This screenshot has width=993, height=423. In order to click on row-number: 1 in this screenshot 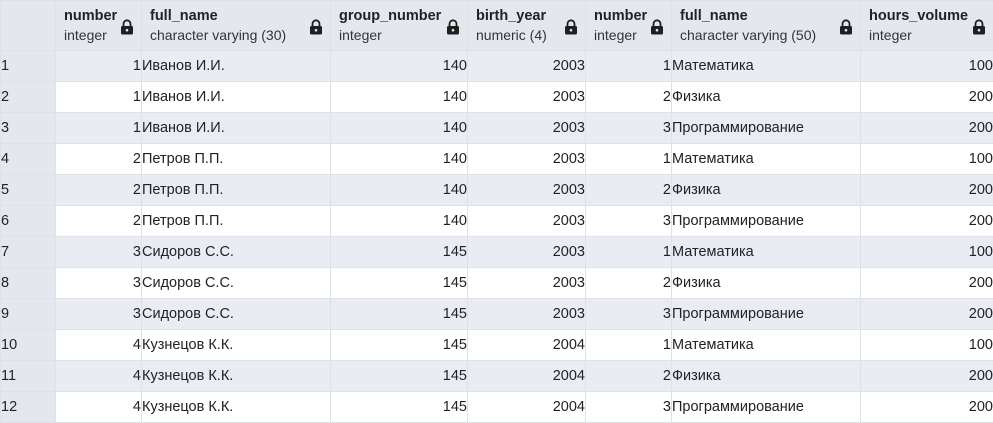, I will do `click(28, 66)`.